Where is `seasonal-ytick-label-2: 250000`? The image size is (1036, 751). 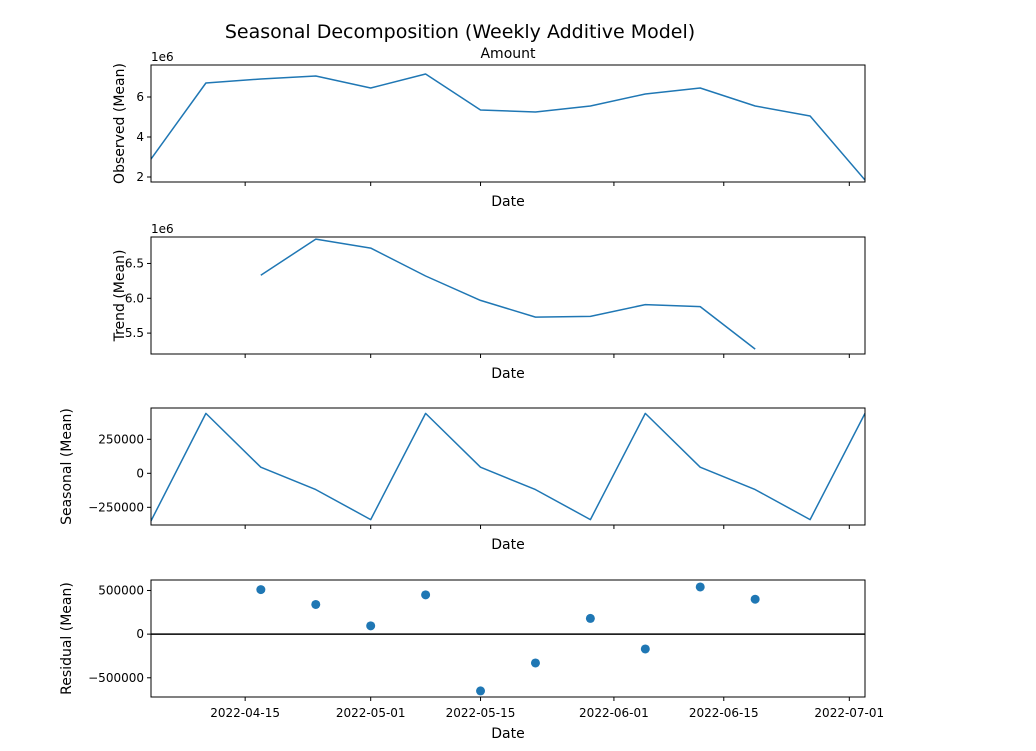 seasonal-ytick-label-2: 250000 is located at coordinates (121, 439).